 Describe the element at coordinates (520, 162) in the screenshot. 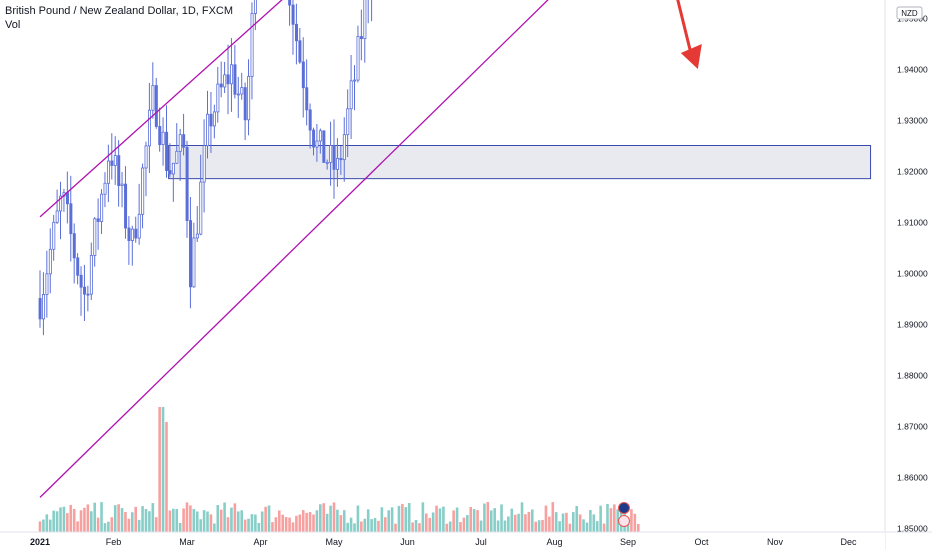

I see `drawing-zones` at that location.